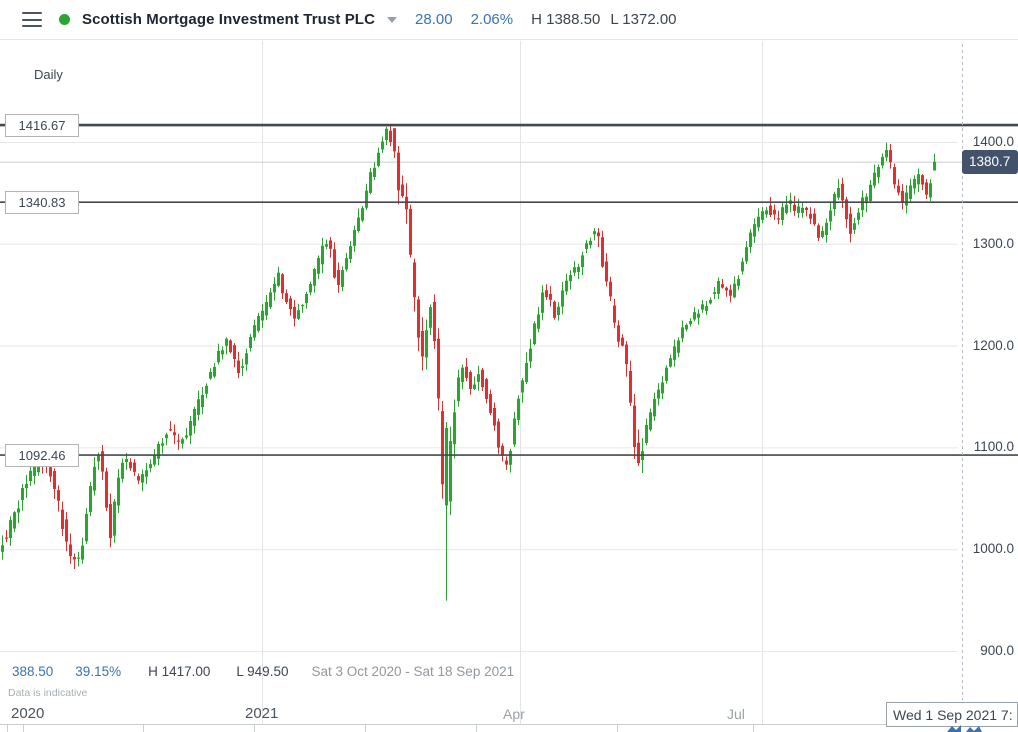  Describe the element at coordinates (997, 650) in the screenshot. I see `y-axis-tick-label: 900.0` at that location.